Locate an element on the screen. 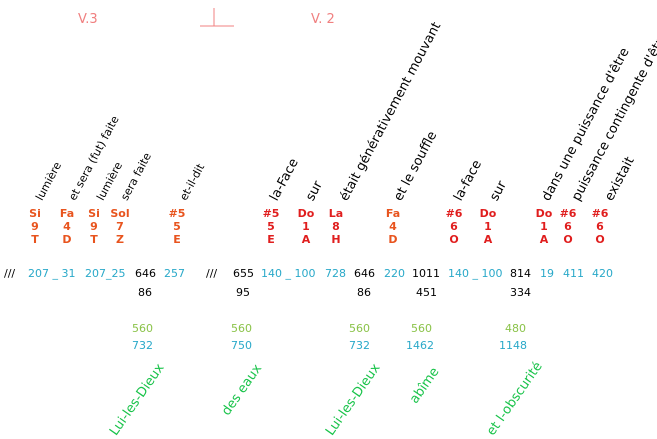  row2-value: 95 is located at coordinates (243, 292).